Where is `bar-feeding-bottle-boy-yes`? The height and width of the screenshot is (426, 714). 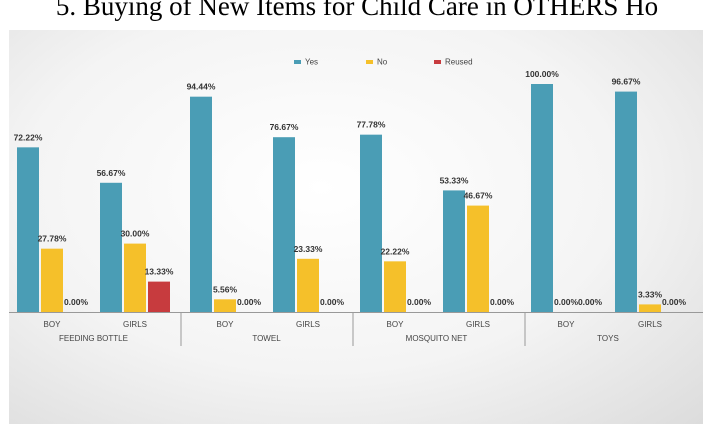 bar-feeding-bottle-boy-yes is located at coordinates (28, 229).